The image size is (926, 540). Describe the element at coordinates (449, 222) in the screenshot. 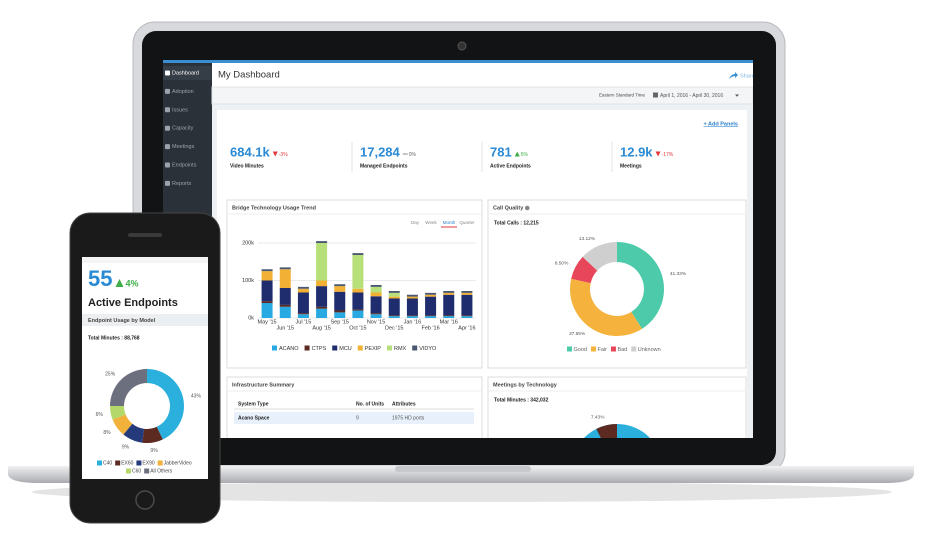

I see `range-tab: Month` at that location.